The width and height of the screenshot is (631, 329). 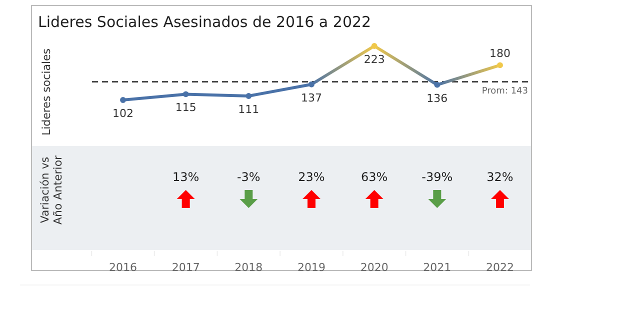 I want to click on data-label: 13%, so click(x=186, y=177).